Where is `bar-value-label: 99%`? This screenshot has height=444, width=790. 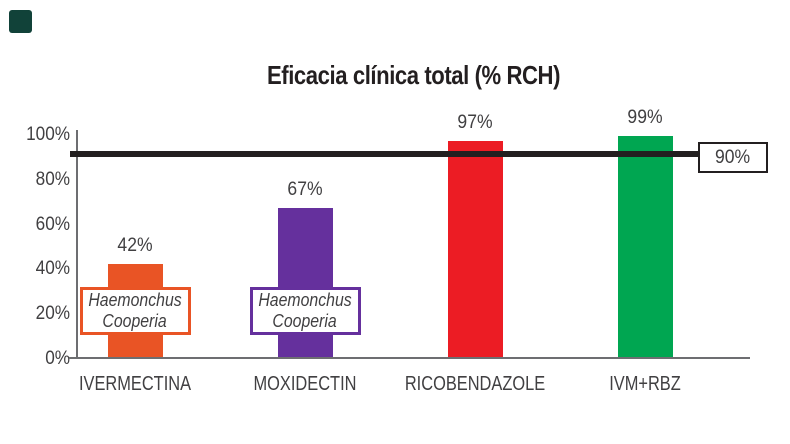
bar-value-label: 99% is located at coordinates (645, 117).